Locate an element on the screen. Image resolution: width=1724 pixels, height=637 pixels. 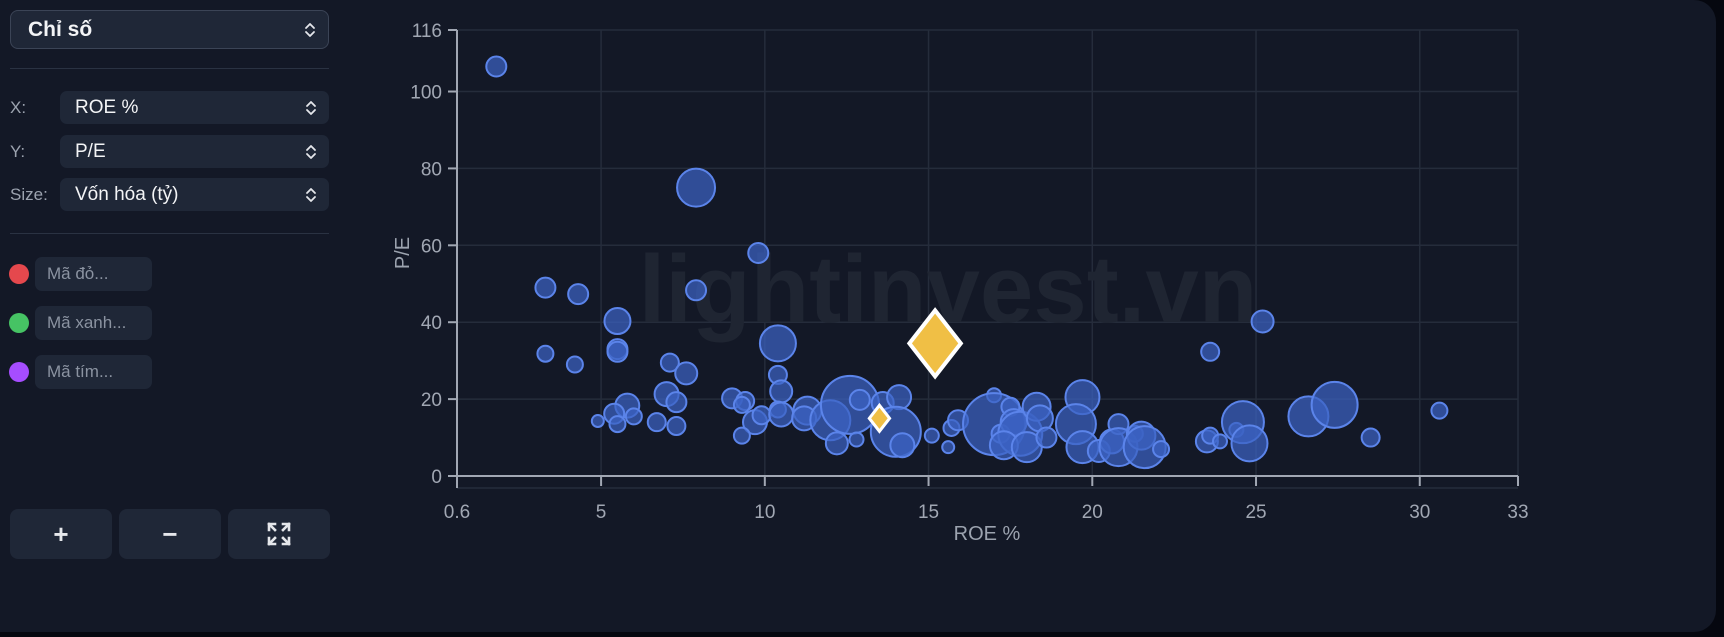
zoom-out-button: − is located at coordinates (170, 534).